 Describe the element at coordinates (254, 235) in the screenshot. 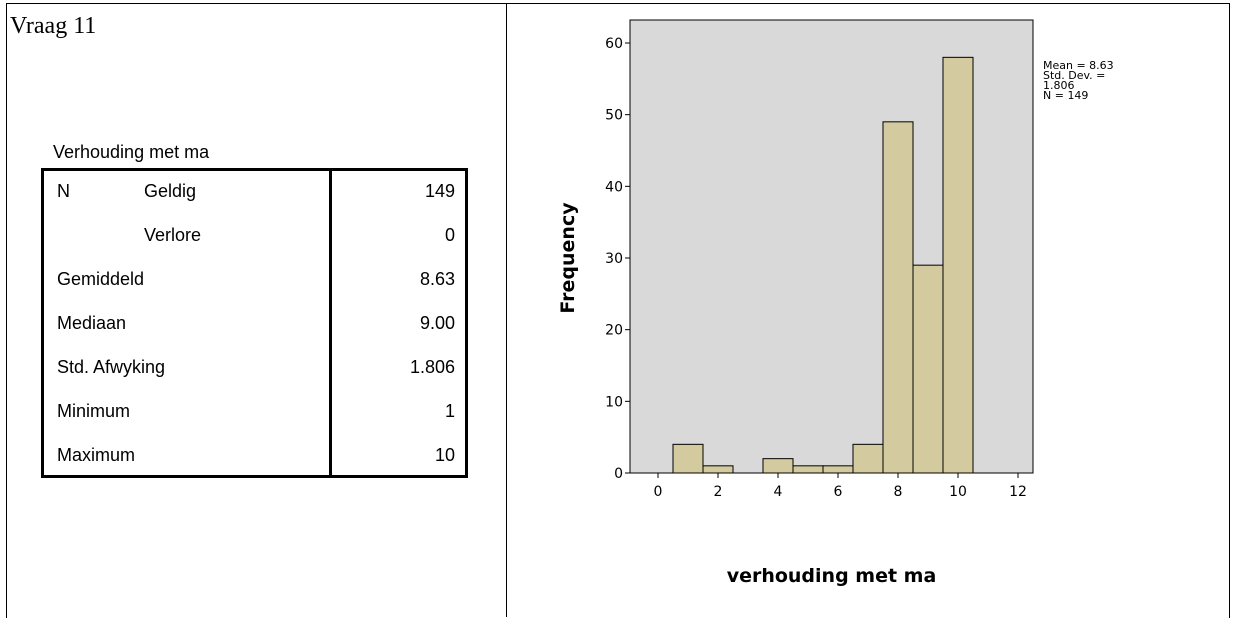

I see `table-row: Verlore 0` at that location.